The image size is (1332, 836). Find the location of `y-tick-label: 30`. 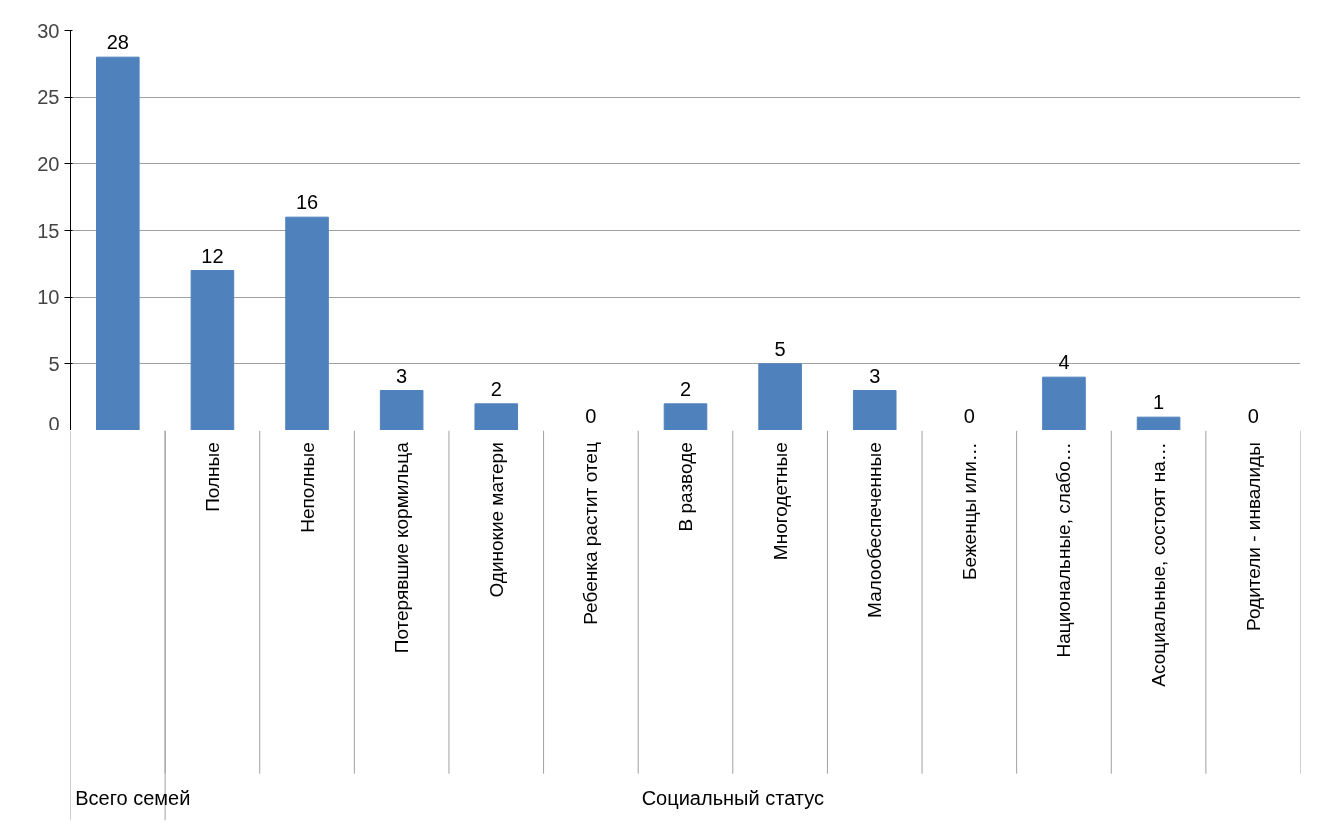

y-tick-label: 30 is located at coordinates (48, 30).